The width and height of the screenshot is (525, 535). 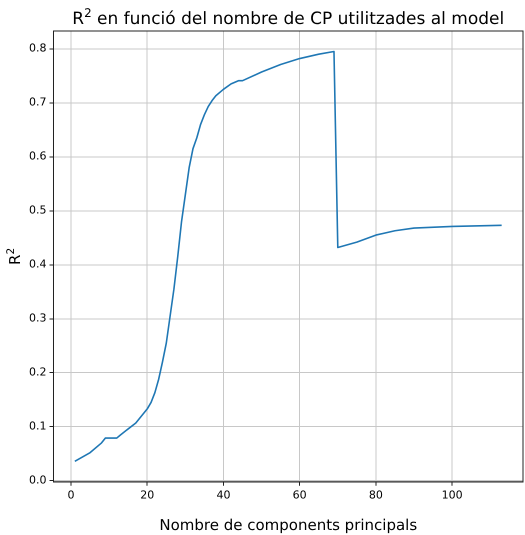 I want to click on y-tick-label: 0.7, so click(x=37, y=102).